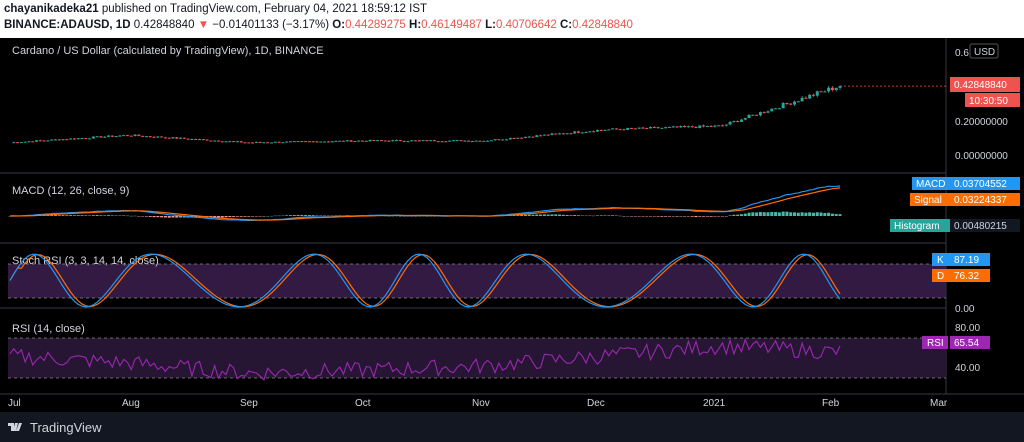  Describe the element at coordinates (985, 199) in the screenshot. I see `signal-value-bg` at that location.